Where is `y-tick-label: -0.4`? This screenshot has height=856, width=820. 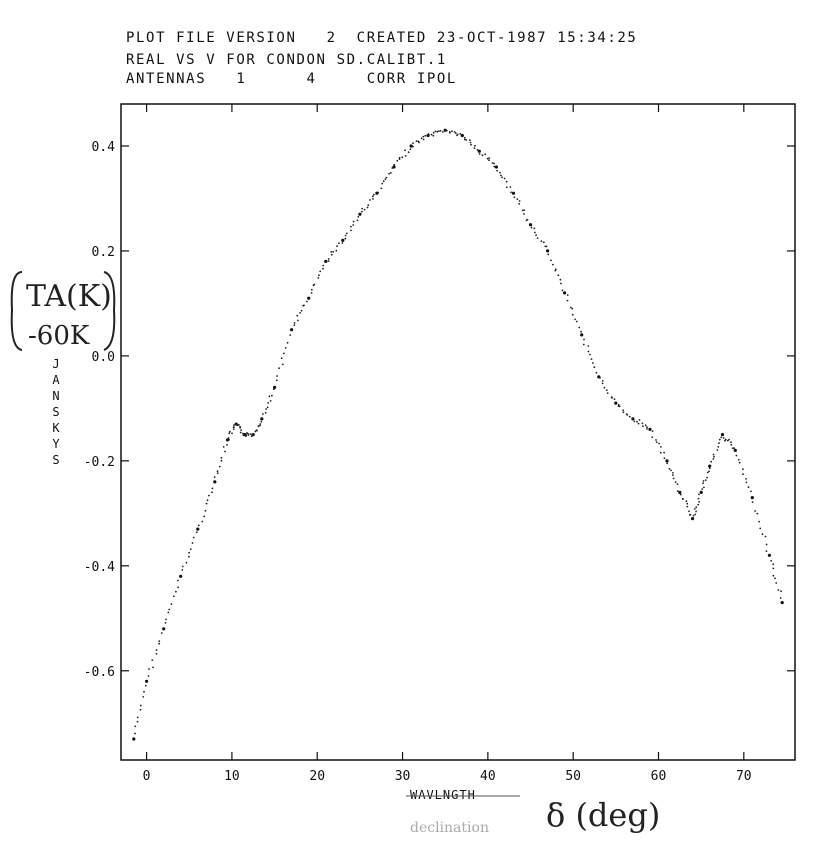
y-tick-label: -0.4 is located at coordinates (99, 567).